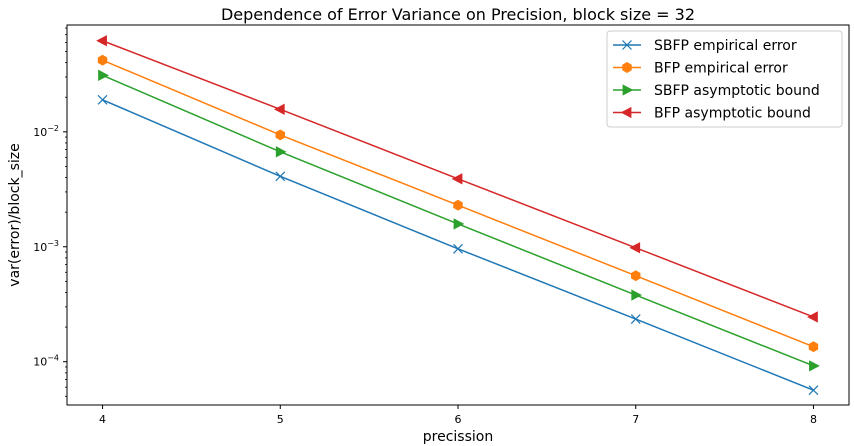 This screenshot has width=854, height=446. Describe the element at coordinates (458, 419) in the screenshot. I see `x-tick-label: 6` at that location.